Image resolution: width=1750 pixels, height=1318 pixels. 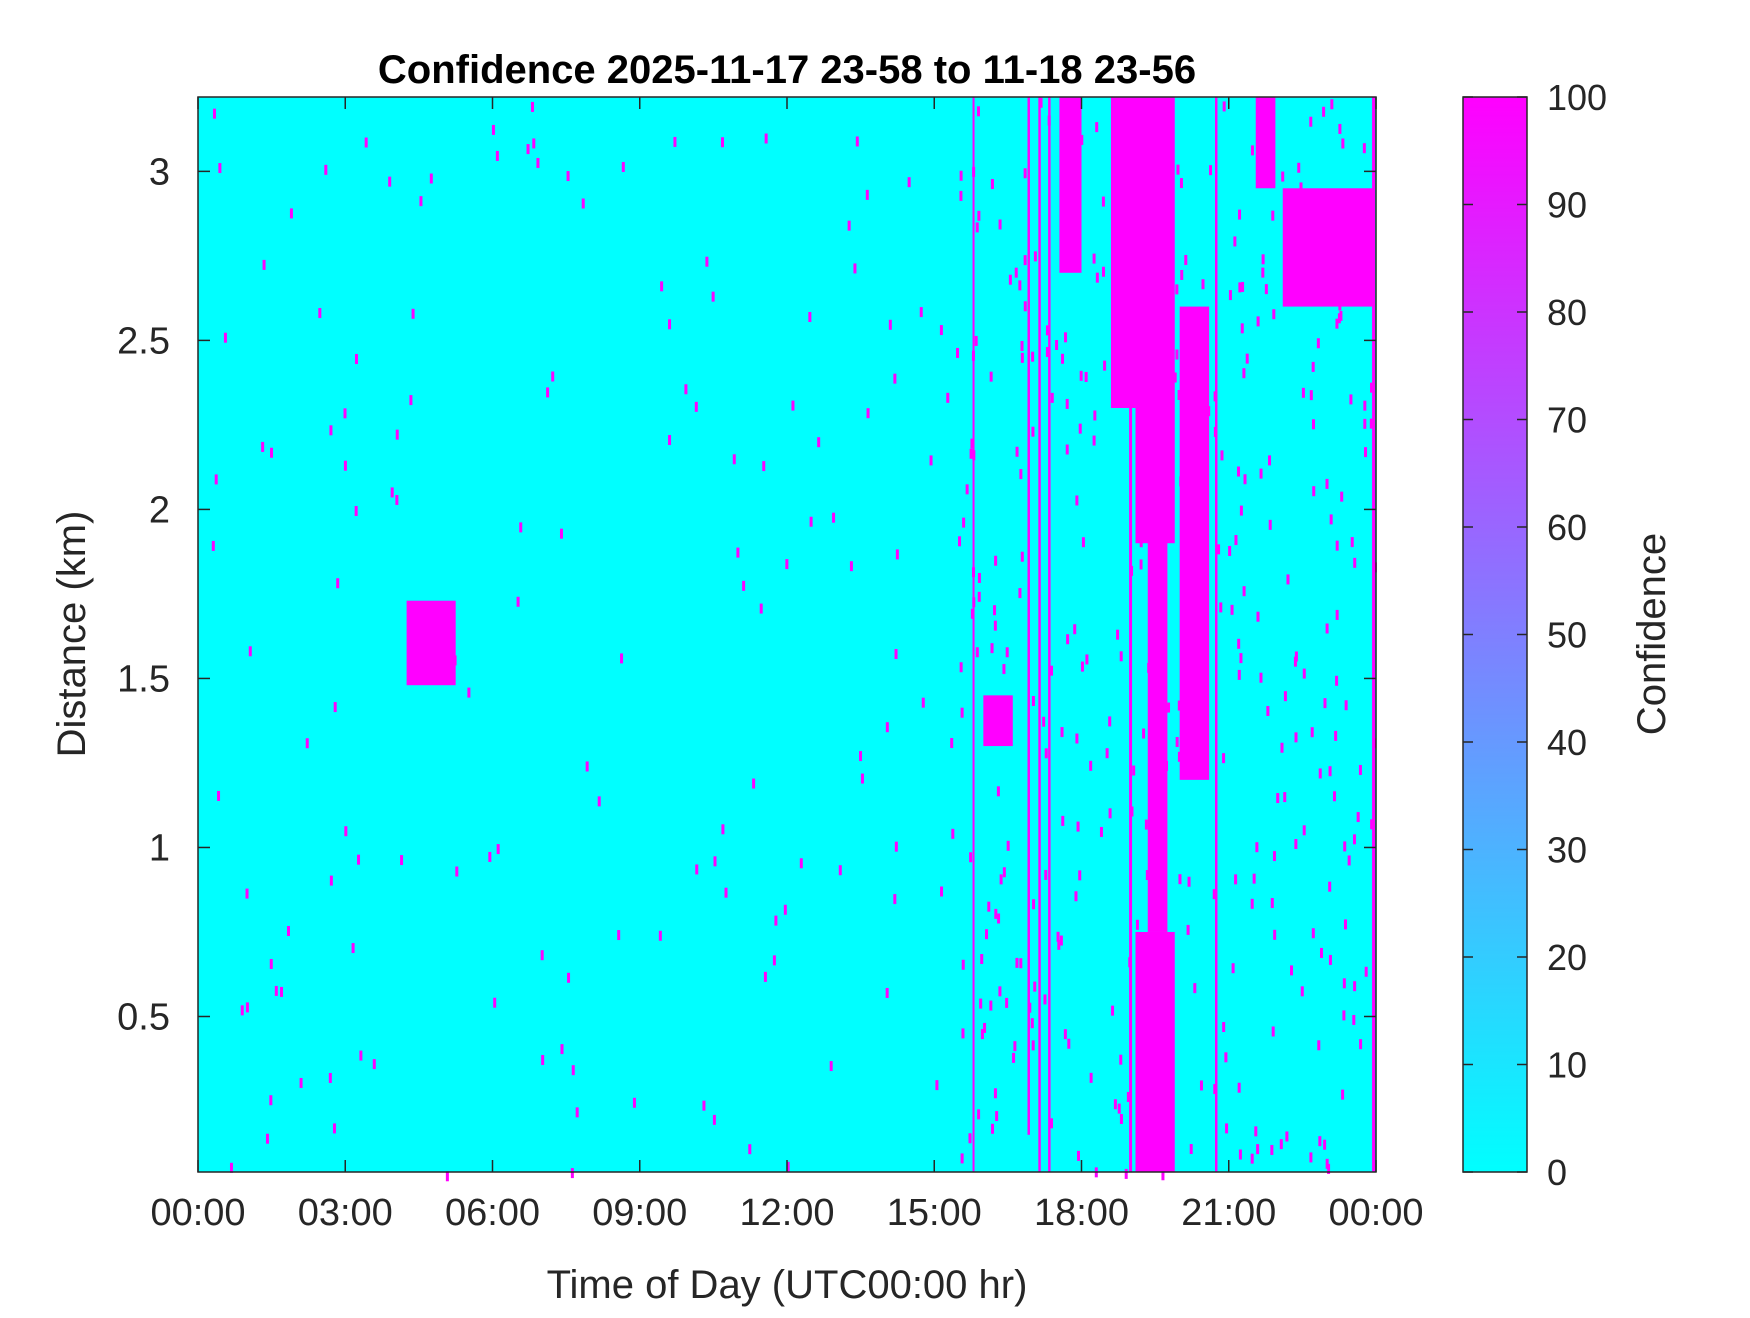 I want to click on x-tick-label: 18:00, so click(x=1081, y=1213).